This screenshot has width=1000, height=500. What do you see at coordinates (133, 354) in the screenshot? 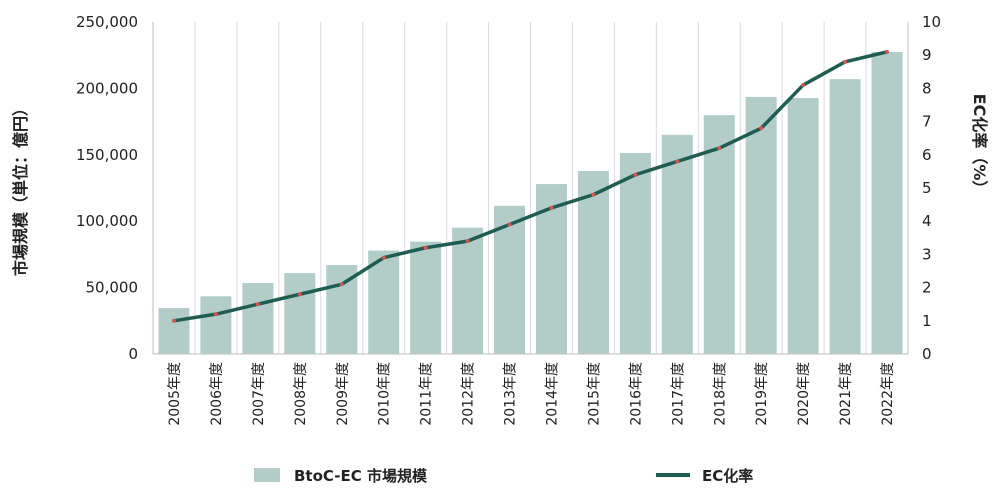
I see `y-tick-label: 0` at bounding box center [133, 354].